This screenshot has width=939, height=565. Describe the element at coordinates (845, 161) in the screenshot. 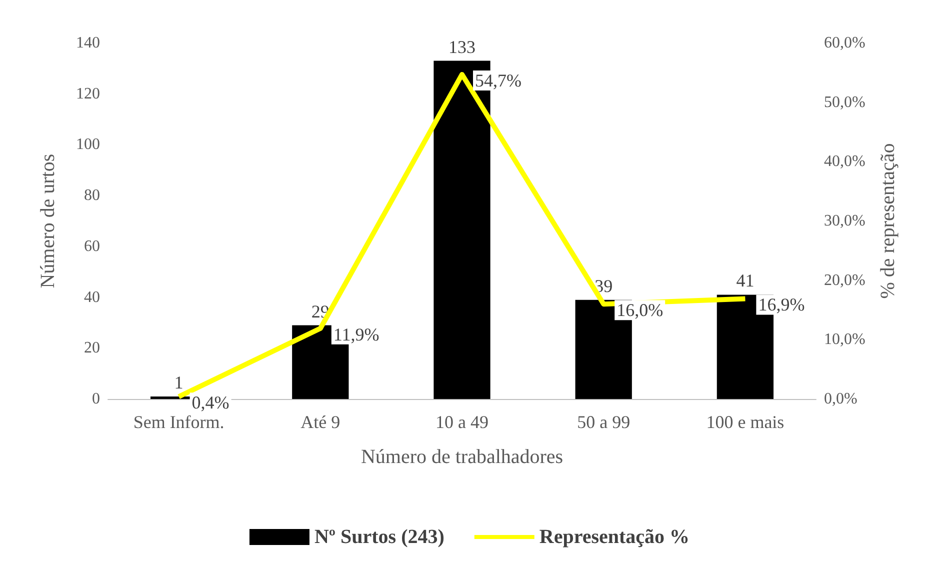

I see `y2-tick-label: 40,0%` at that location.